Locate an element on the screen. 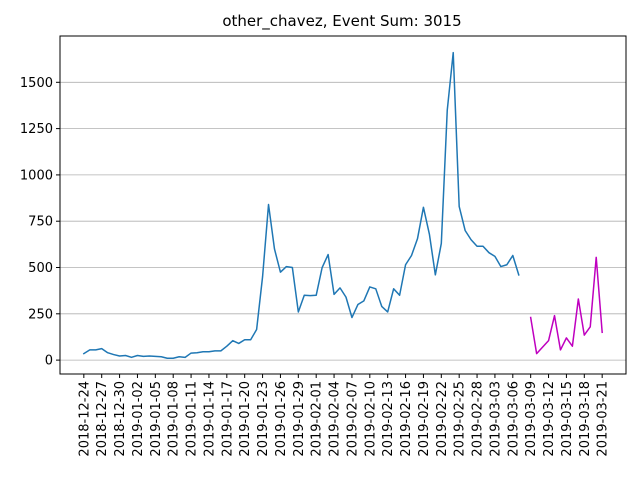 The height and width of the screenshot is (480, 640). x-tick-label: 2019-02-25 is located at coordinates (460, 419).